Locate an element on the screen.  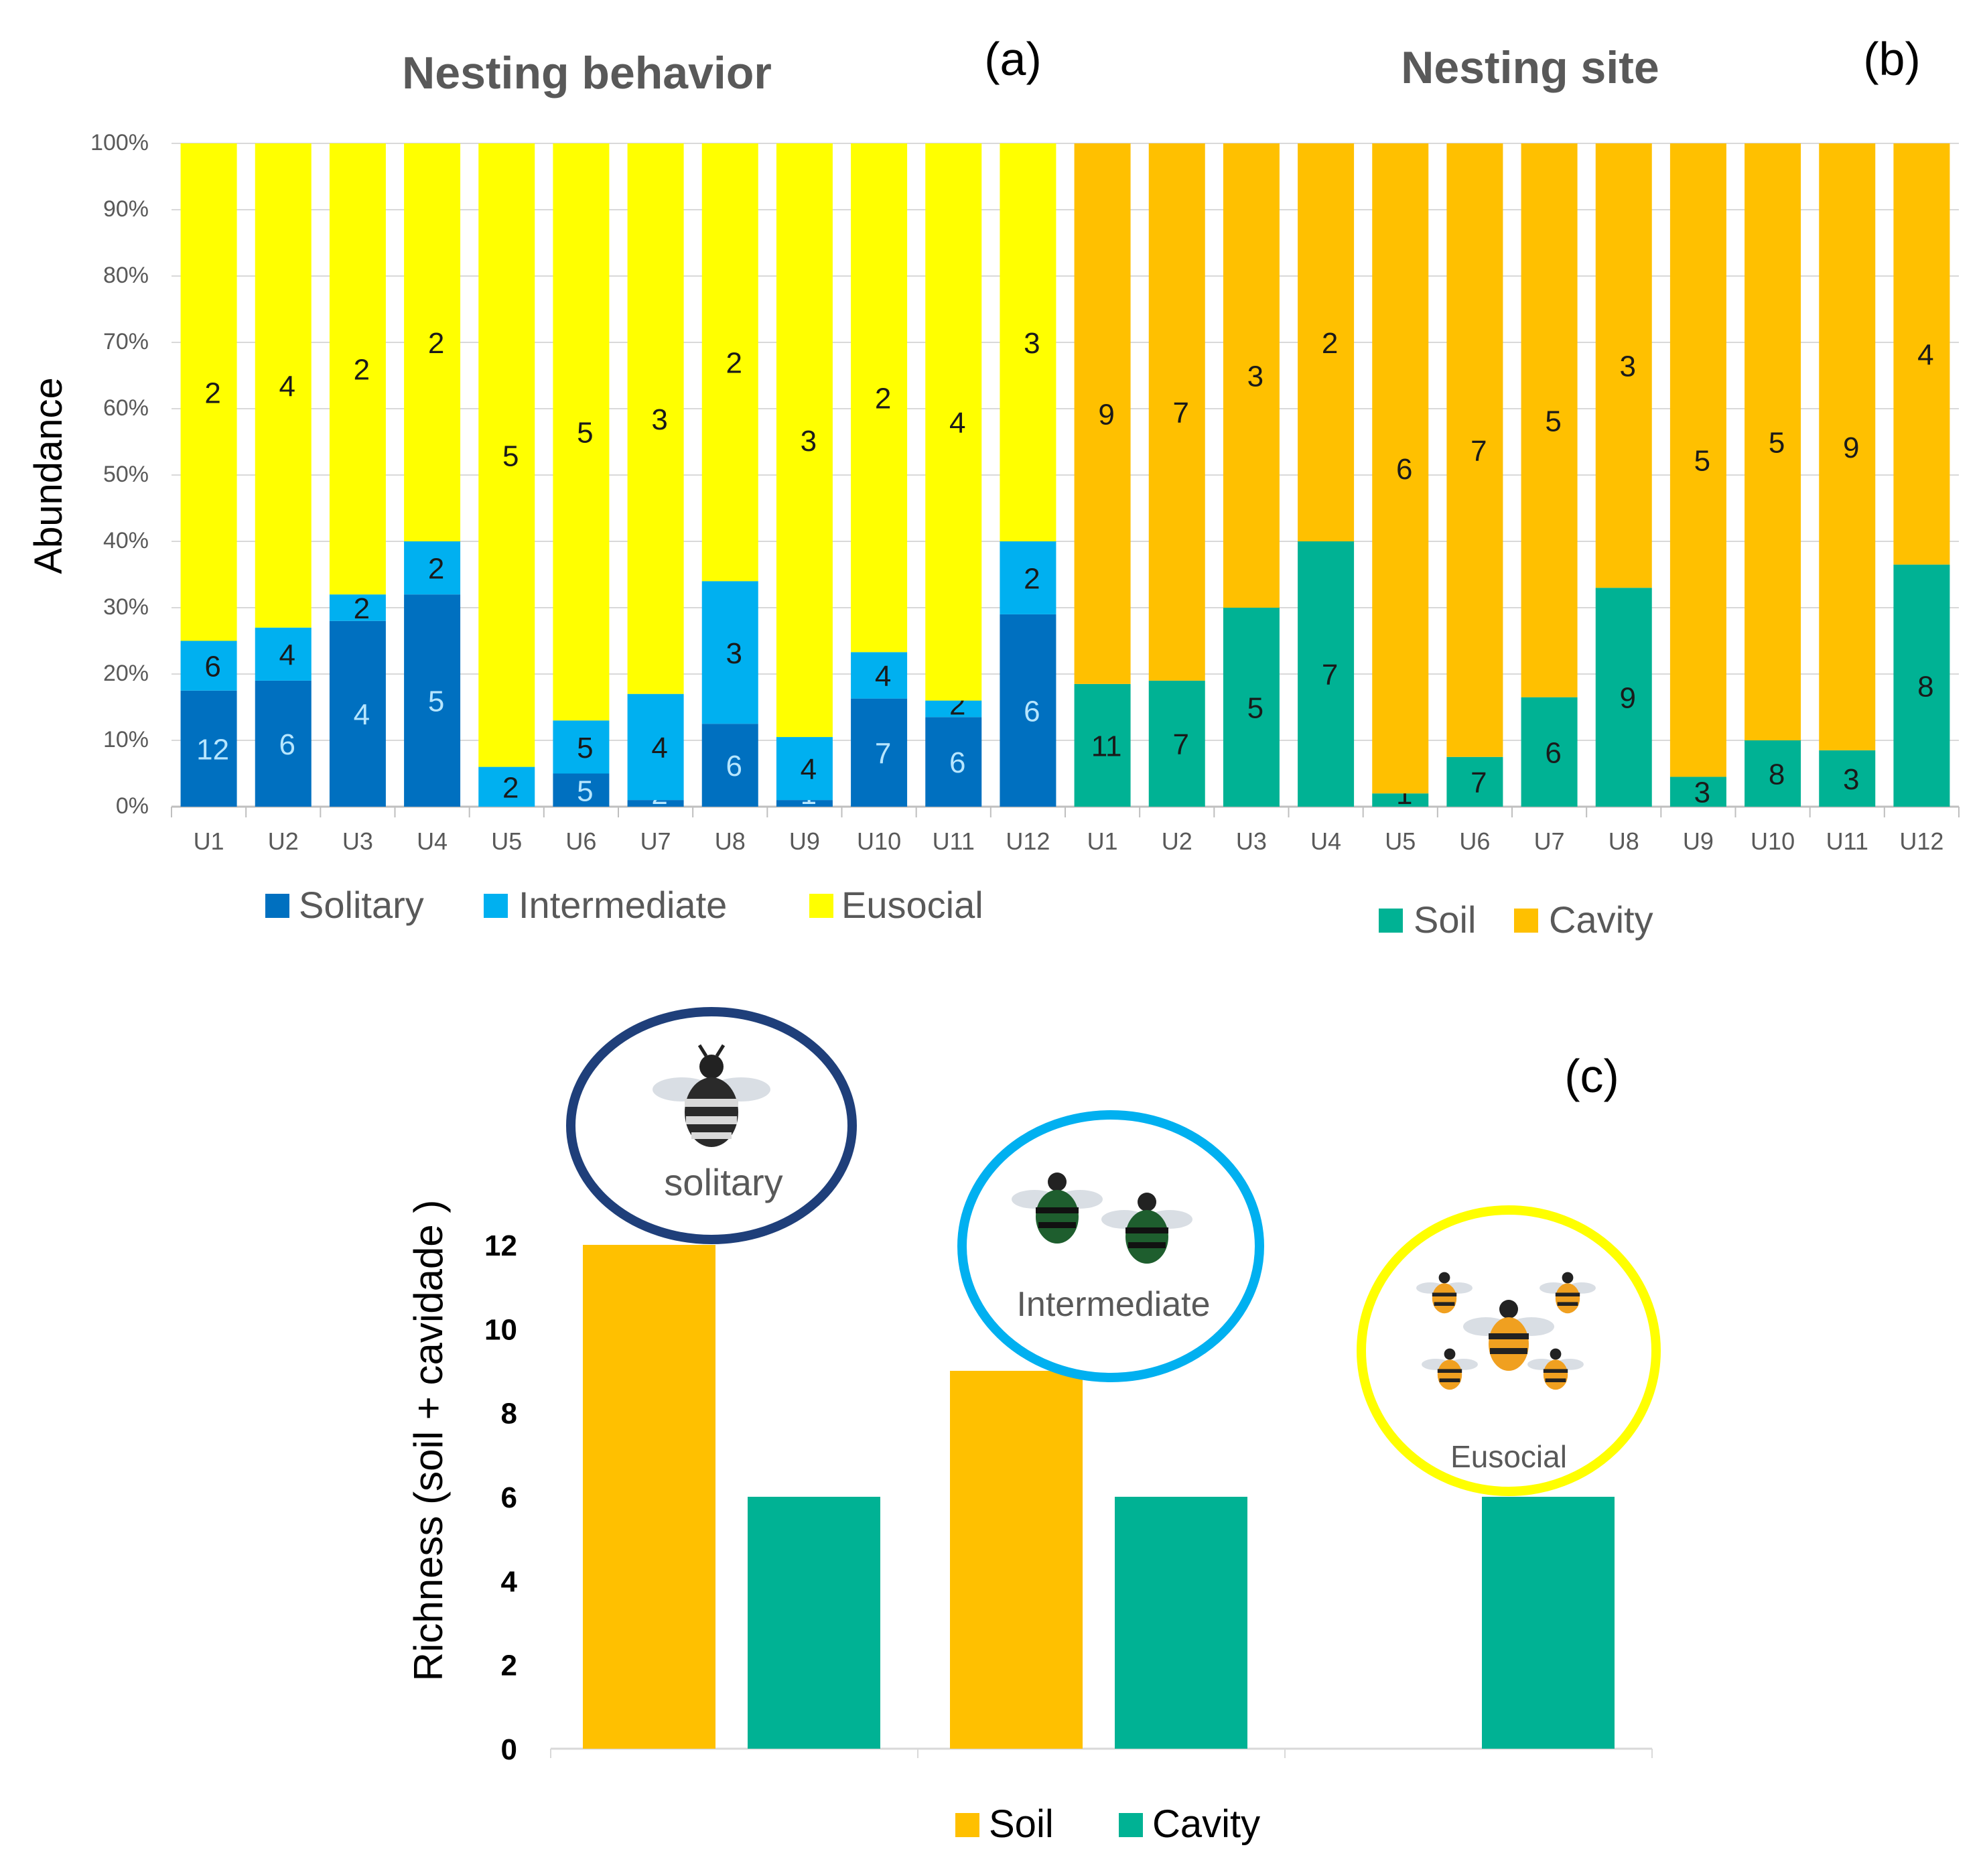
legend-swatch-solitary is located at coordinates (277, 906).